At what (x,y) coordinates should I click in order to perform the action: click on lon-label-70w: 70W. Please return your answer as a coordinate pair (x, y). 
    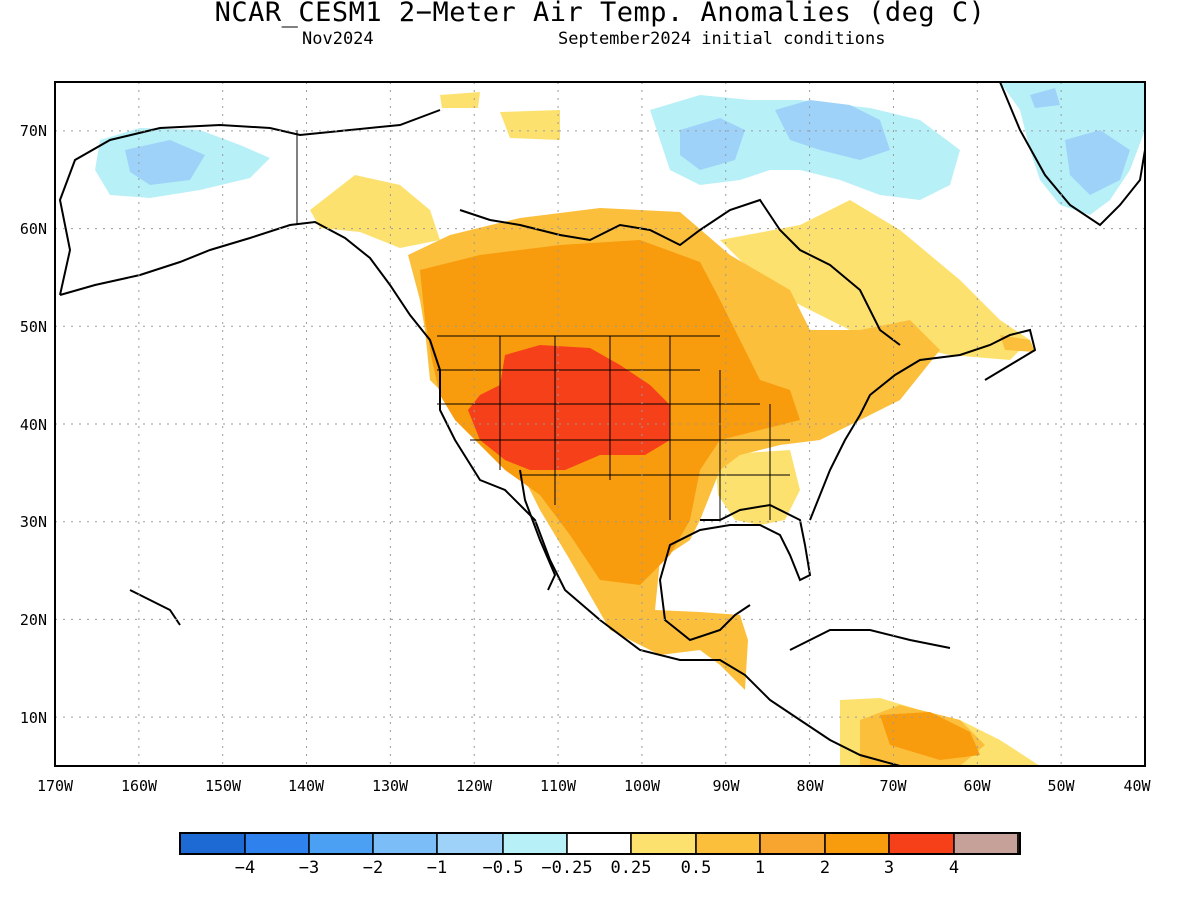
    Looking at the image, I should click on (893, 786).